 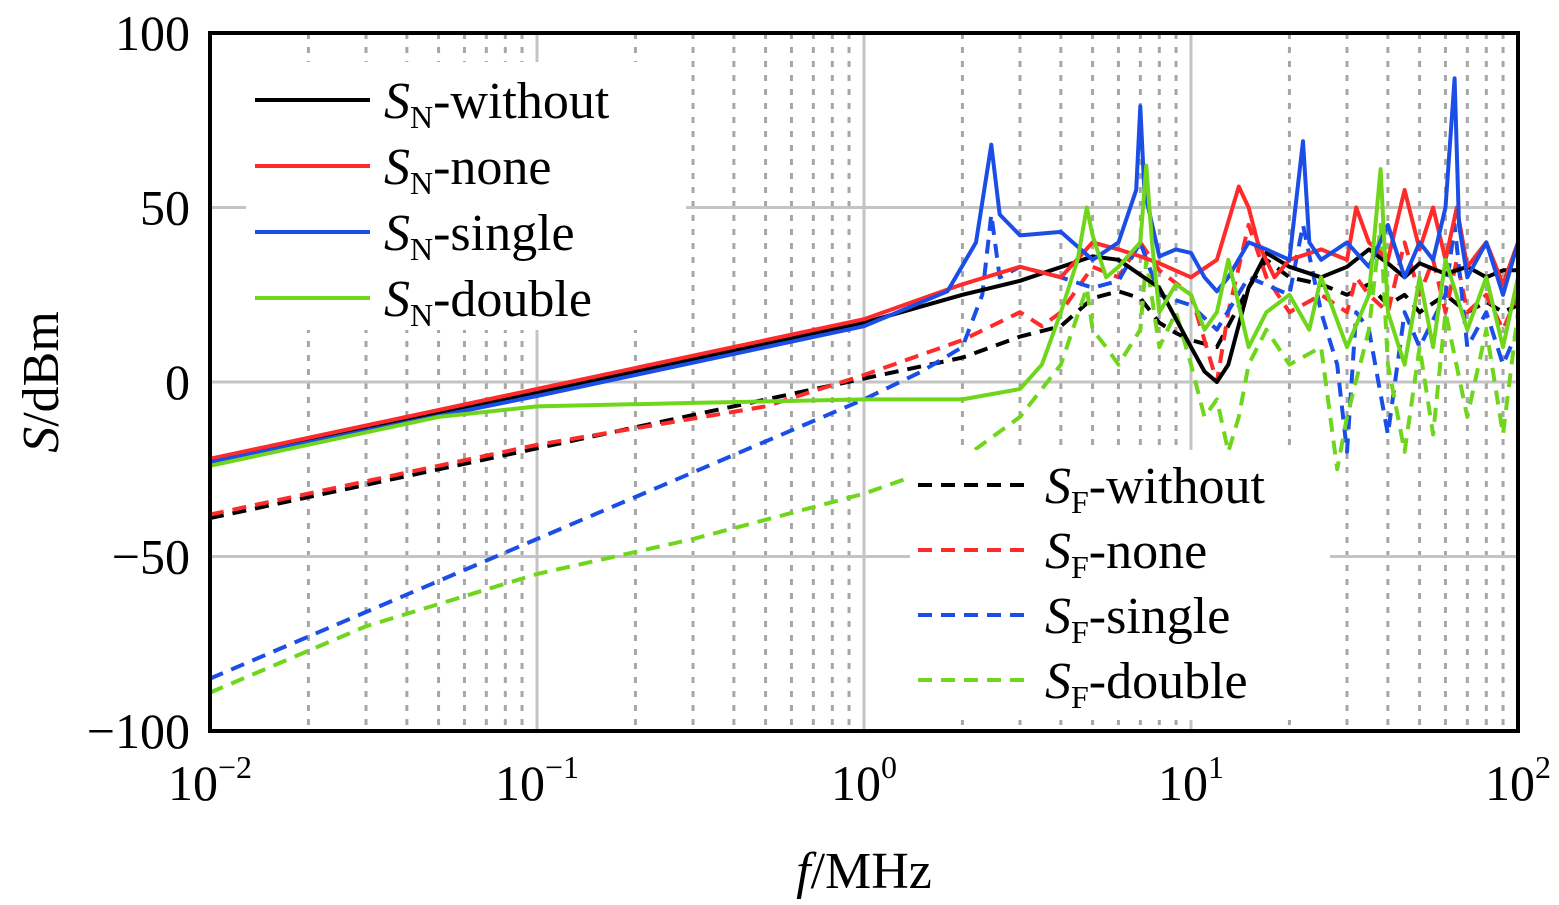 What do you see at coordinates (177, 382) in the screenshot?
I see `y-tick-label: 0` at bounding box center [177, 382].